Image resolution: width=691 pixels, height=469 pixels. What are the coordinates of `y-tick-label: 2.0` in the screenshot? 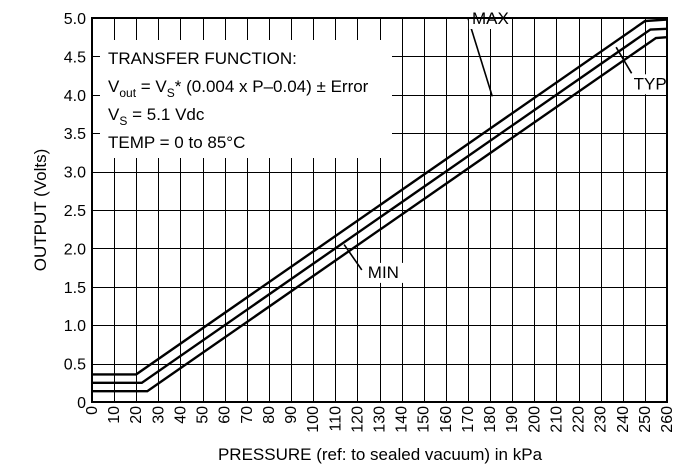 It's located at (75, 249).